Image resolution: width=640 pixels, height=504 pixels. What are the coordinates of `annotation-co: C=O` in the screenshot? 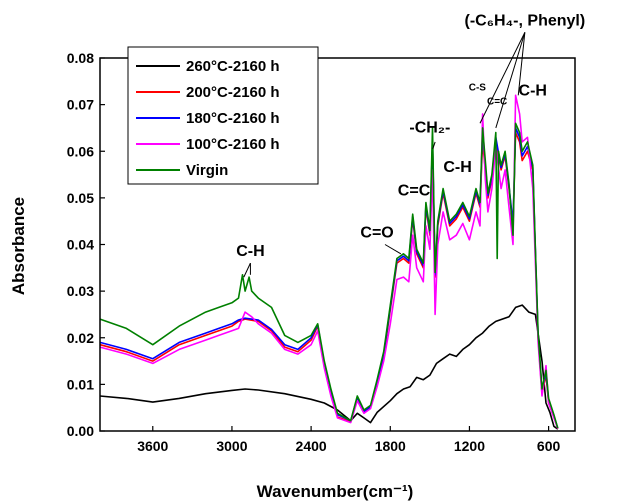 It's located at (376, 233).